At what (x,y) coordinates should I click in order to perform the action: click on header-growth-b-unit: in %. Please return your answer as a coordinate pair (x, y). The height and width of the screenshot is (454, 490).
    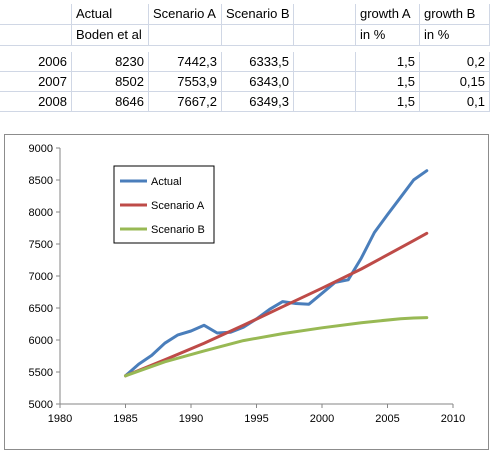
    Looking at the image, I should click on (455, 35).